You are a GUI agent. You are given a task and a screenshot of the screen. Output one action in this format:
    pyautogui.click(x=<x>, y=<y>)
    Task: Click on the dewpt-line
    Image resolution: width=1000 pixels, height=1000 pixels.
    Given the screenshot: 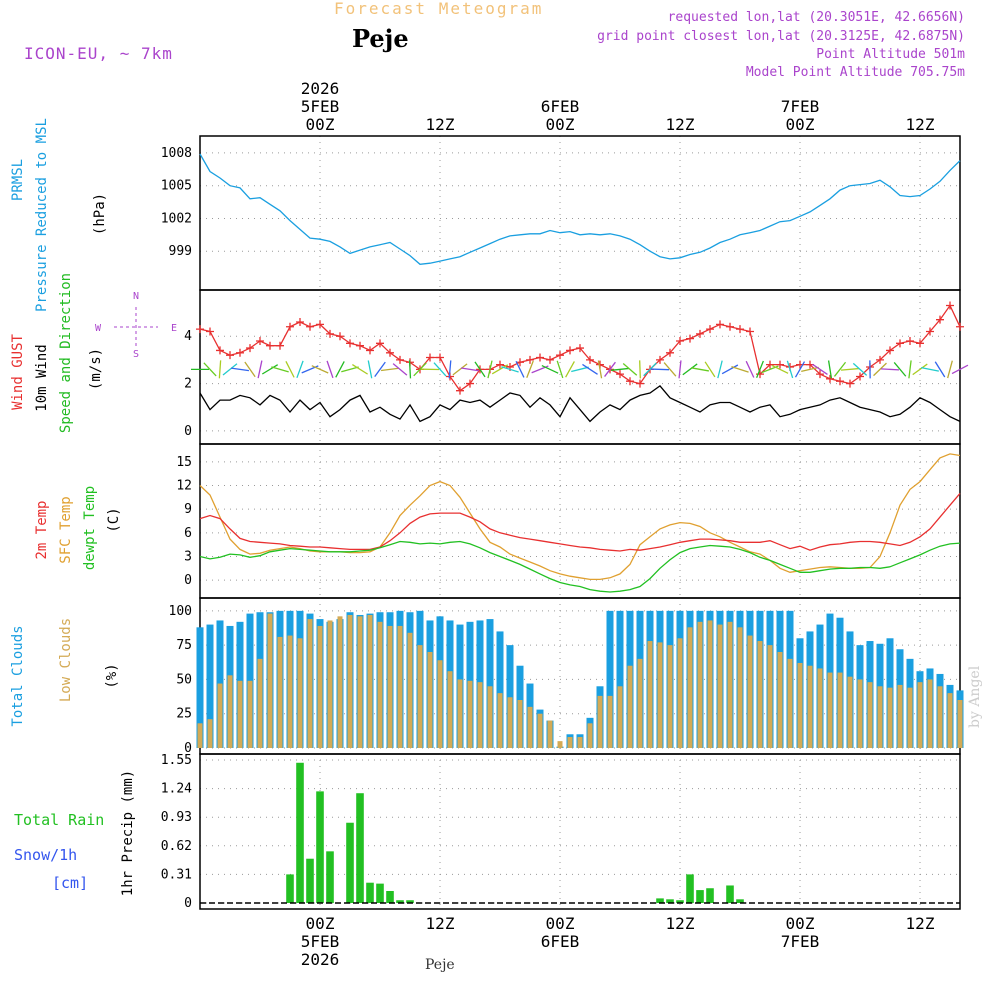 What is the action you would take?
    pyautogui.click(x=580, y=566)
    